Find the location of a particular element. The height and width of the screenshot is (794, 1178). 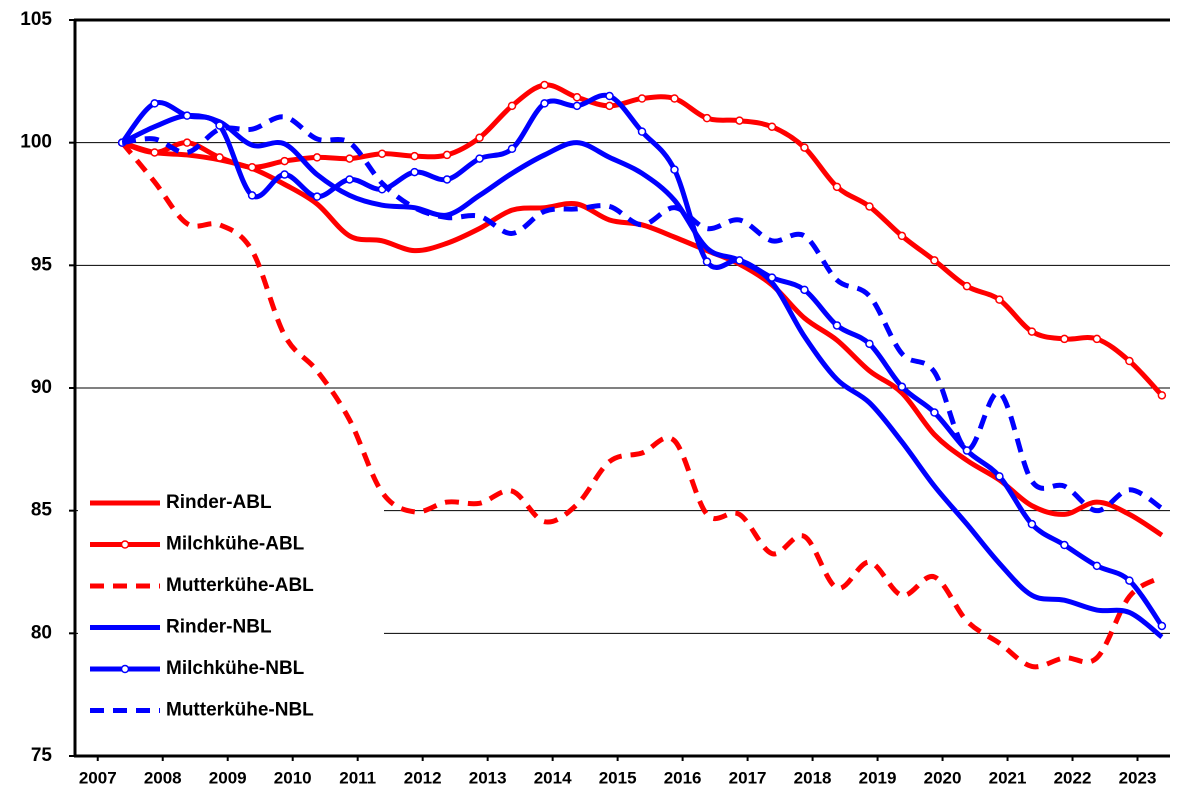

legend-label: Milchkühe-ABL is located at coordinates (235, 544).